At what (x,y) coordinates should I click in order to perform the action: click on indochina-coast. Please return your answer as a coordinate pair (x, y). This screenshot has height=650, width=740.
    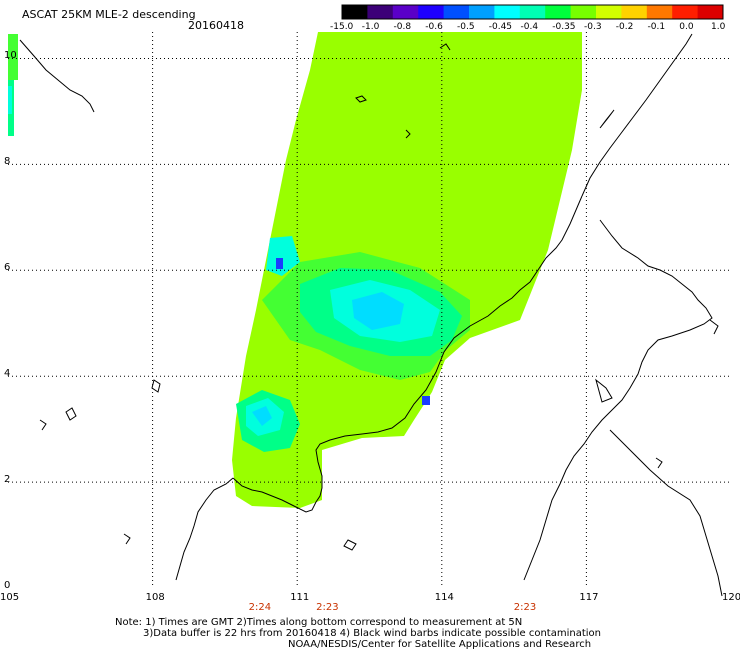
    Looking at the image, I should click on (57, 76).